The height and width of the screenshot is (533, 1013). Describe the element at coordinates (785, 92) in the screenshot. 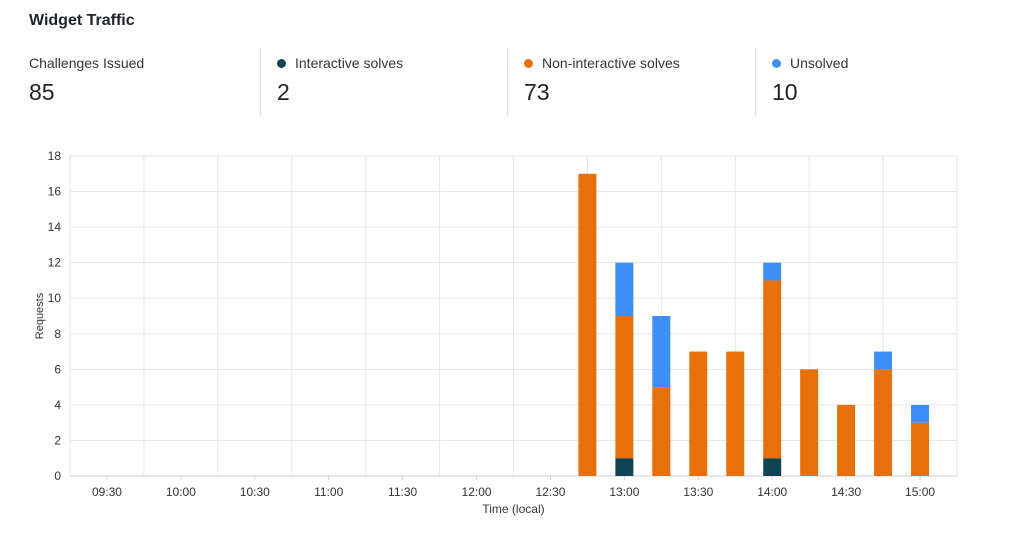

I see `stat-value: 10` at that location.